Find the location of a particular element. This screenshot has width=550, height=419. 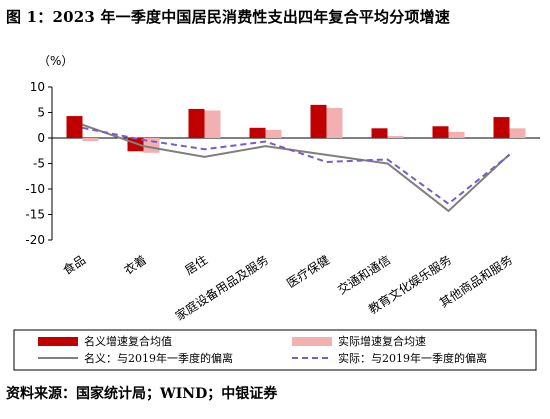

y-tick-label: 5 is located at coordinates (41, 113).